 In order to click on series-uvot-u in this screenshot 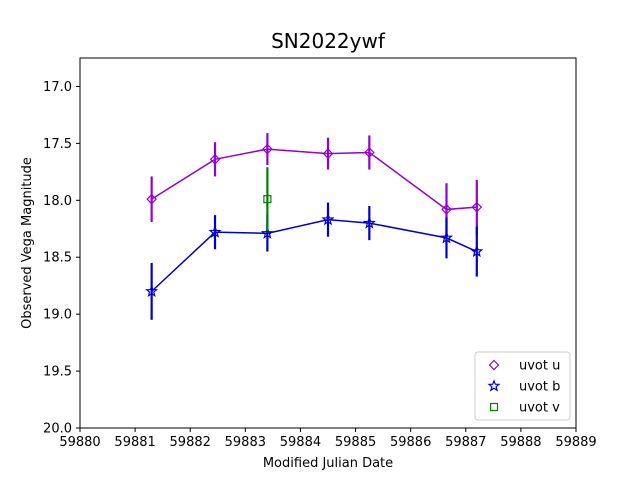, I will do `click(314, 184)`.